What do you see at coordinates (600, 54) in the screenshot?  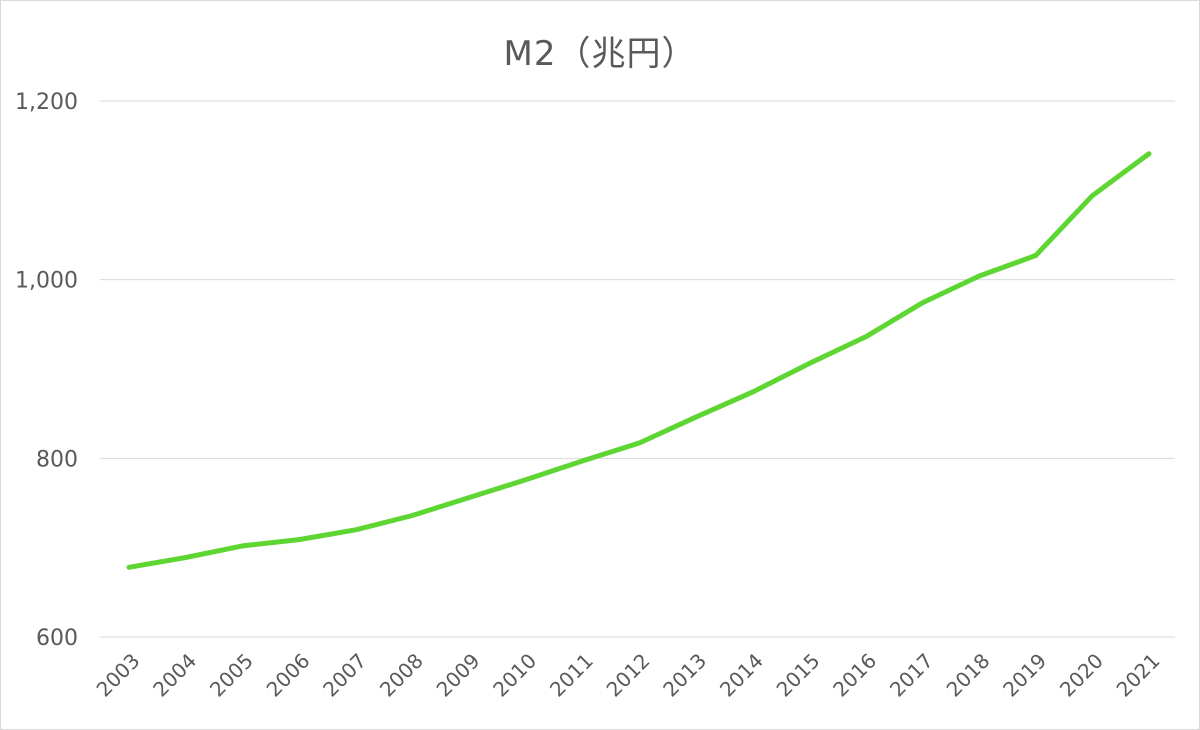 I see `chart-title: M2（兆円）` at bounding box center [600, 54].